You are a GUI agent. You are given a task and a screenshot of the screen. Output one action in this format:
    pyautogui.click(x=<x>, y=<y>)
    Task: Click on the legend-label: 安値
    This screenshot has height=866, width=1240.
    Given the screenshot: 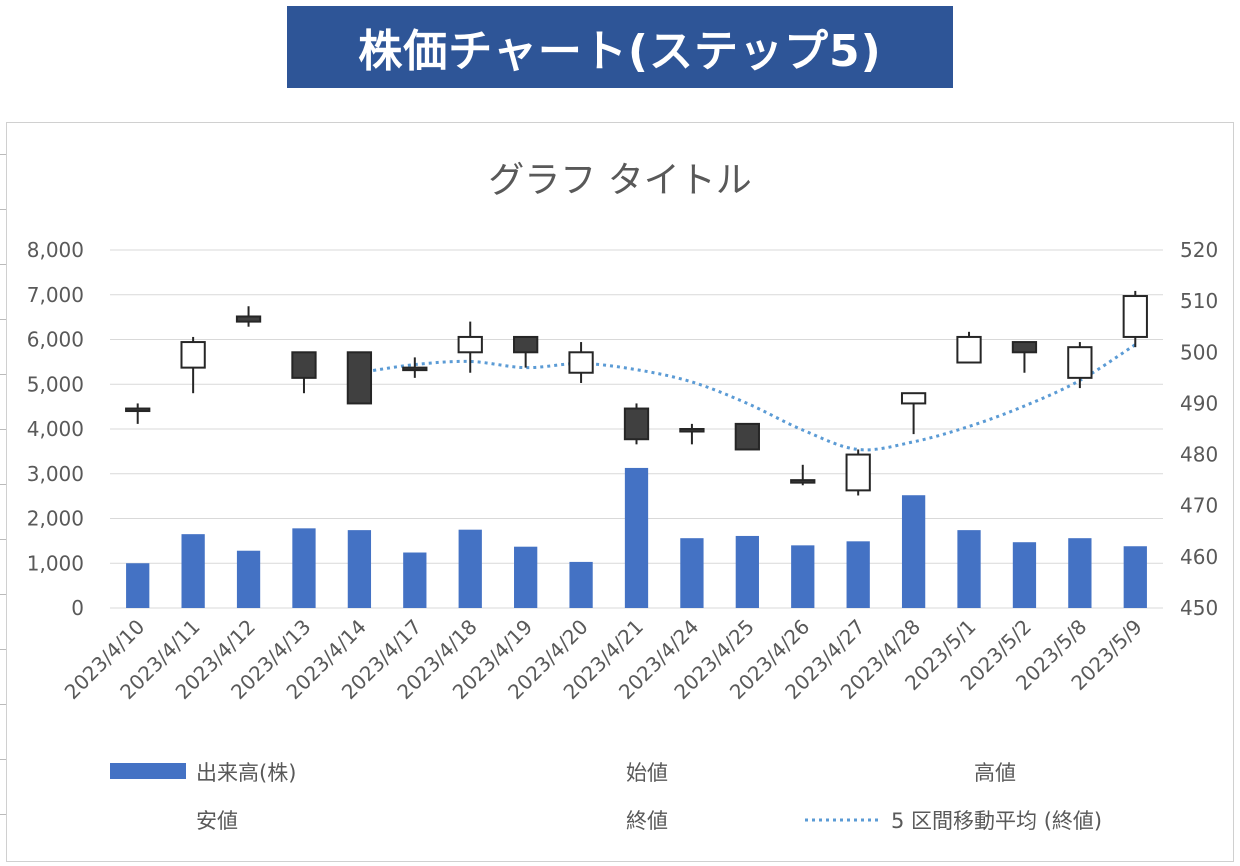 What is the action you would take?
    pyautogui.click(x=217, y=821)
    